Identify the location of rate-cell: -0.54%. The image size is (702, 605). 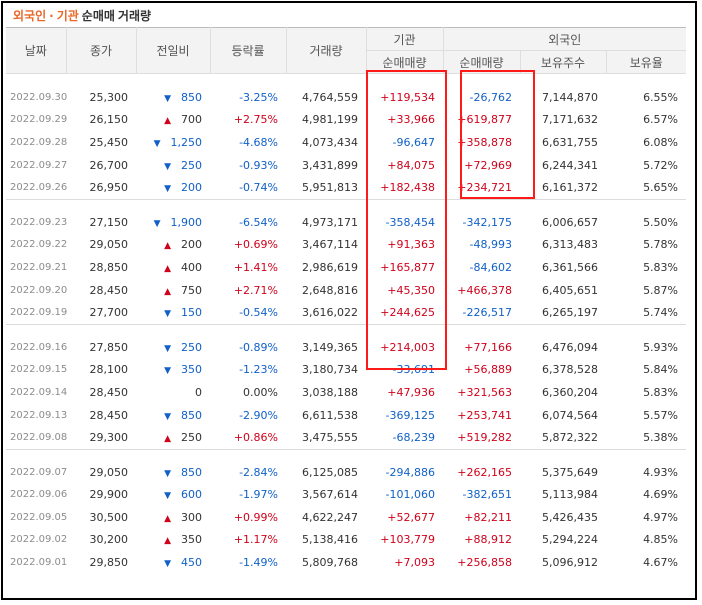
(258, 313).